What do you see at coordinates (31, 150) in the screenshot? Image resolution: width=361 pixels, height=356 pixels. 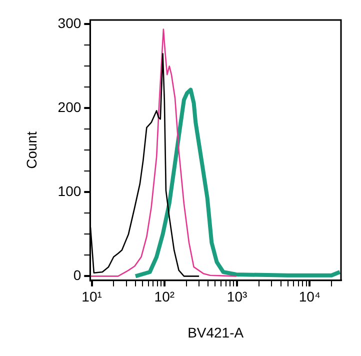 I see `y-axis-title: Count` at bounding box center [31, 150].